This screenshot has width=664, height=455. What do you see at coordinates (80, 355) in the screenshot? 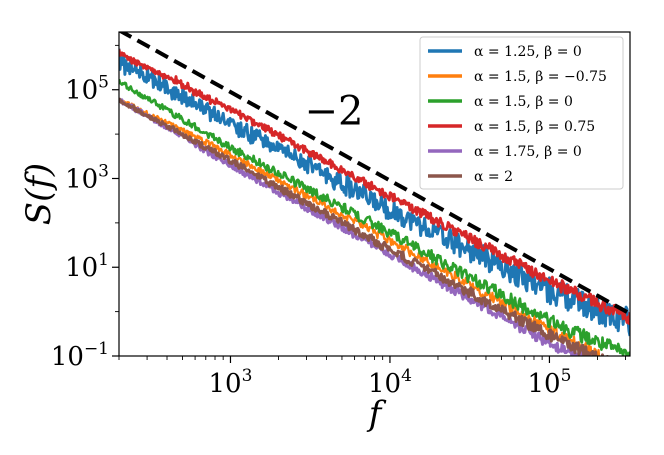
I see `y-tick-label: 10⁻¹` at bounding box center [80, 355].